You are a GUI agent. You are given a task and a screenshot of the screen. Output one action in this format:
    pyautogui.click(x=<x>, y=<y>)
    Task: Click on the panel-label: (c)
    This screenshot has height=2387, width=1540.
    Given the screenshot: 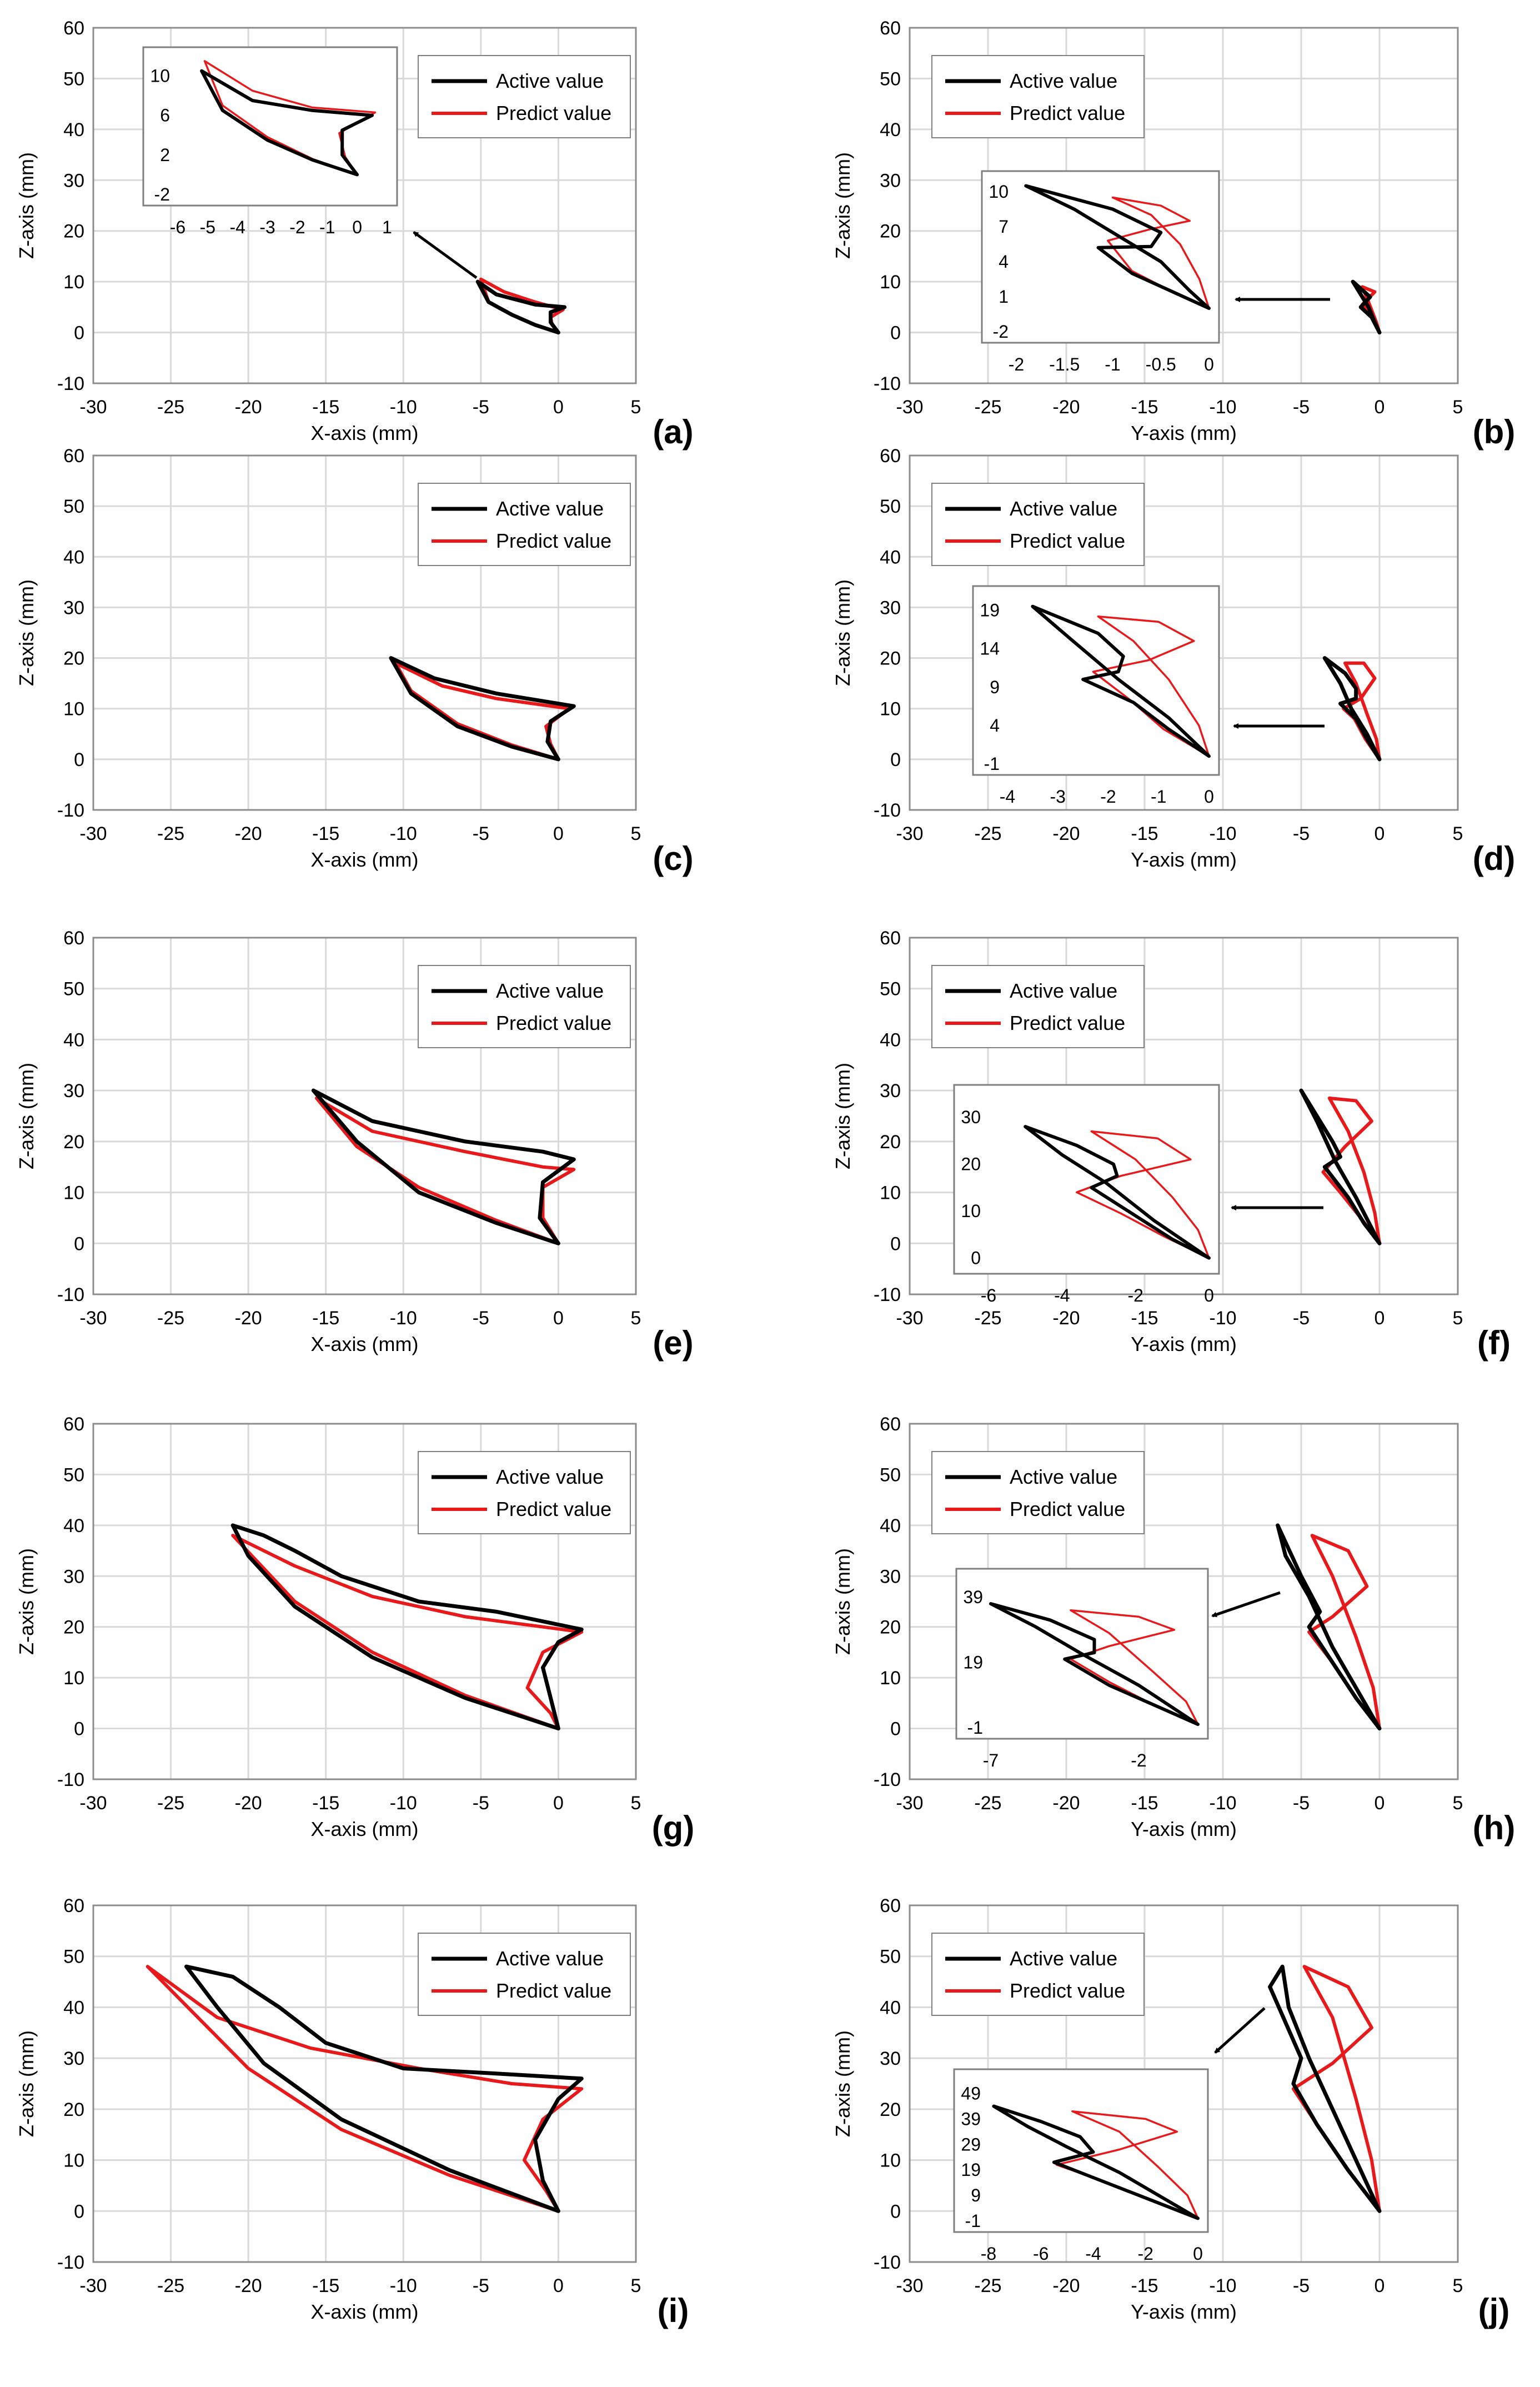 What is the action you would take?
    pyautogui.click(x=673, y=858)
    